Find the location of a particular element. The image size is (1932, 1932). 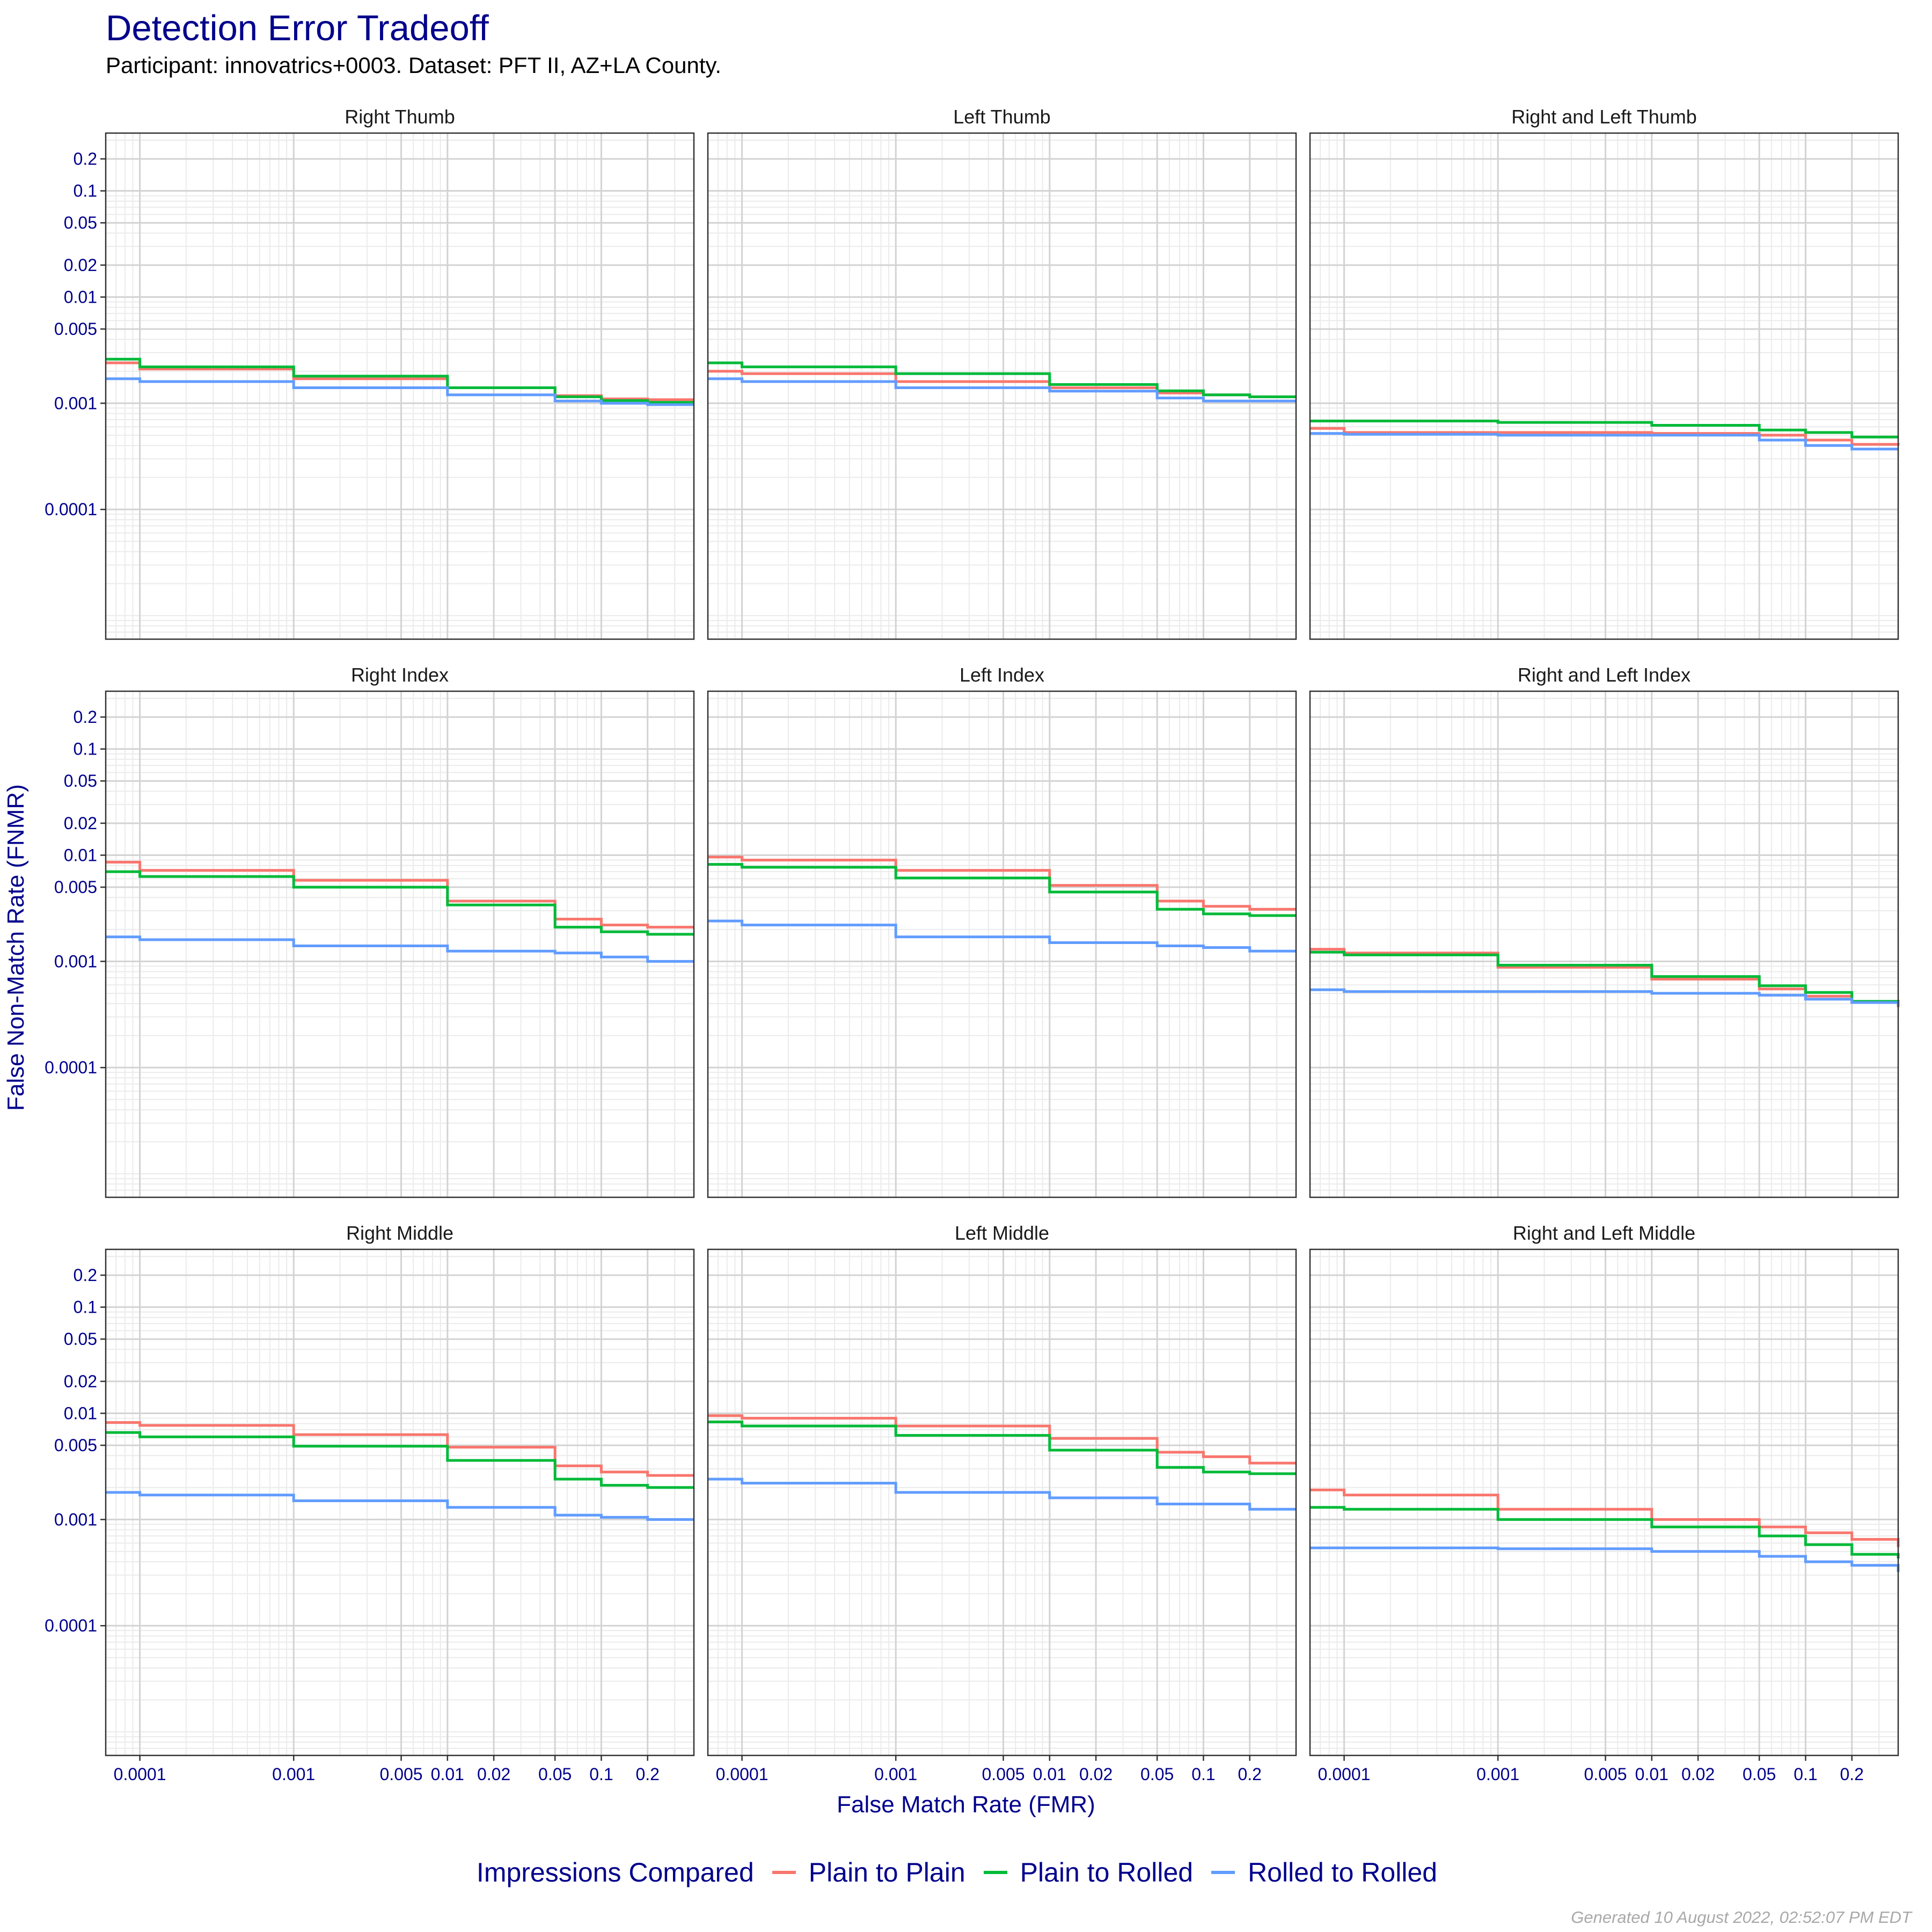

panel-border-right-thumb is located at coordinates (400, 386).